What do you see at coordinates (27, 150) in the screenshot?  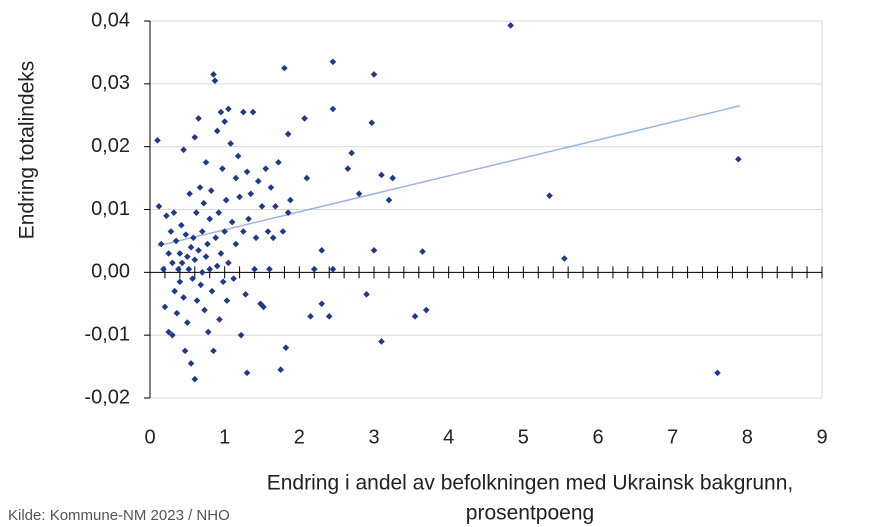 I see `y-axis-label: Endring totalindeks` at bounding box center [27, 150].